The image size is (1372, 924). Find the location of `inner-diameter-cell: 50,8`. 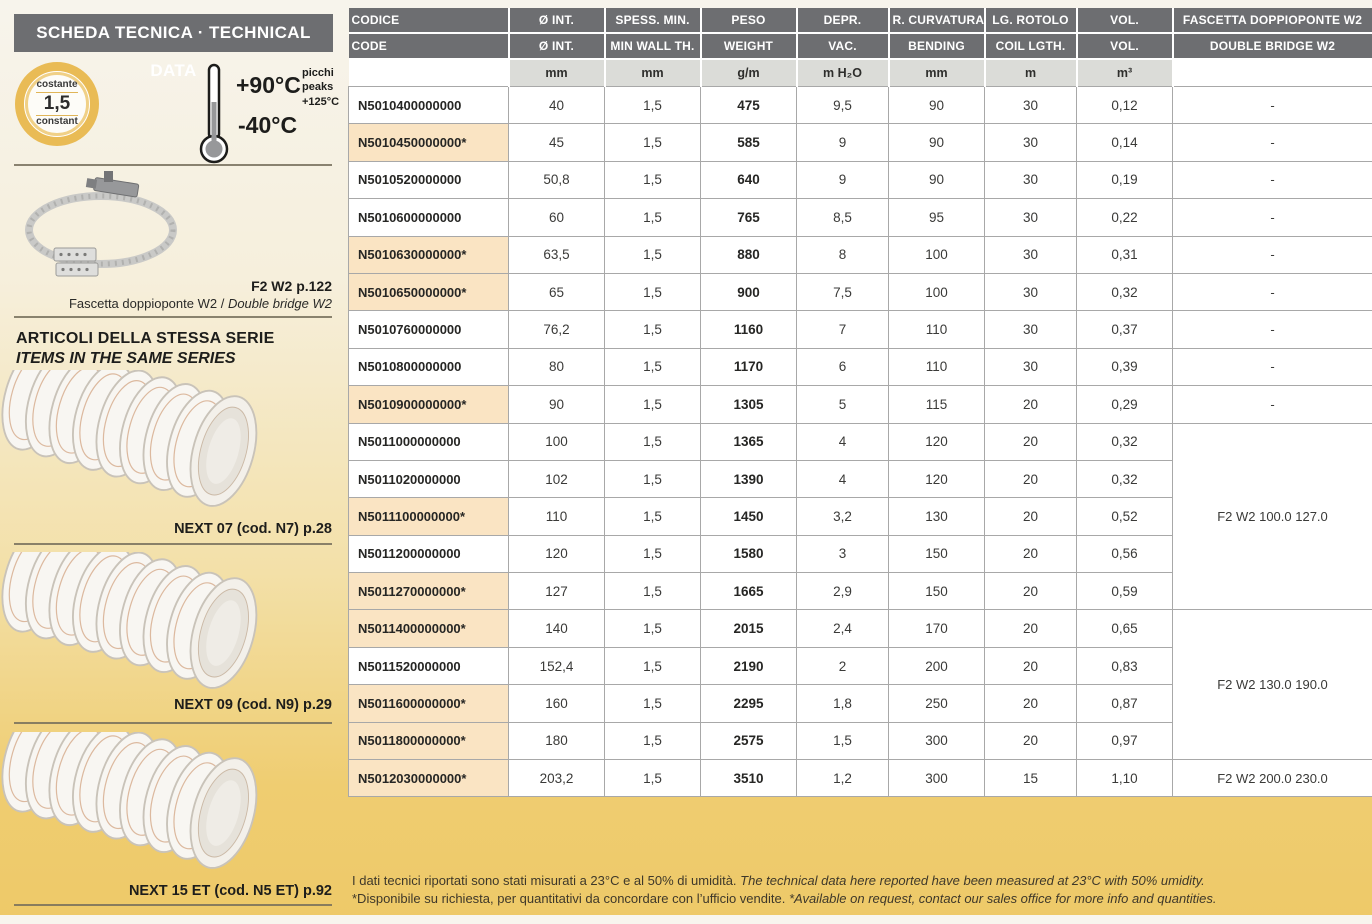

inner-diameter-cell: 50,8 is located at coordinates (556, 180).